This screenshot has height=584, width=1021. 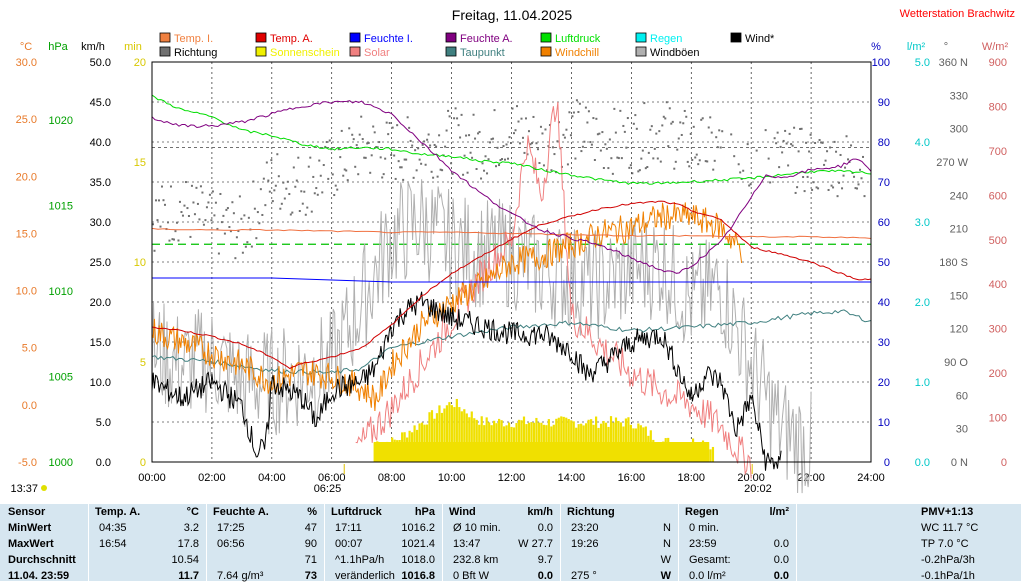 I want to click on tick-x: 18:00, so click(x=691, y=478).